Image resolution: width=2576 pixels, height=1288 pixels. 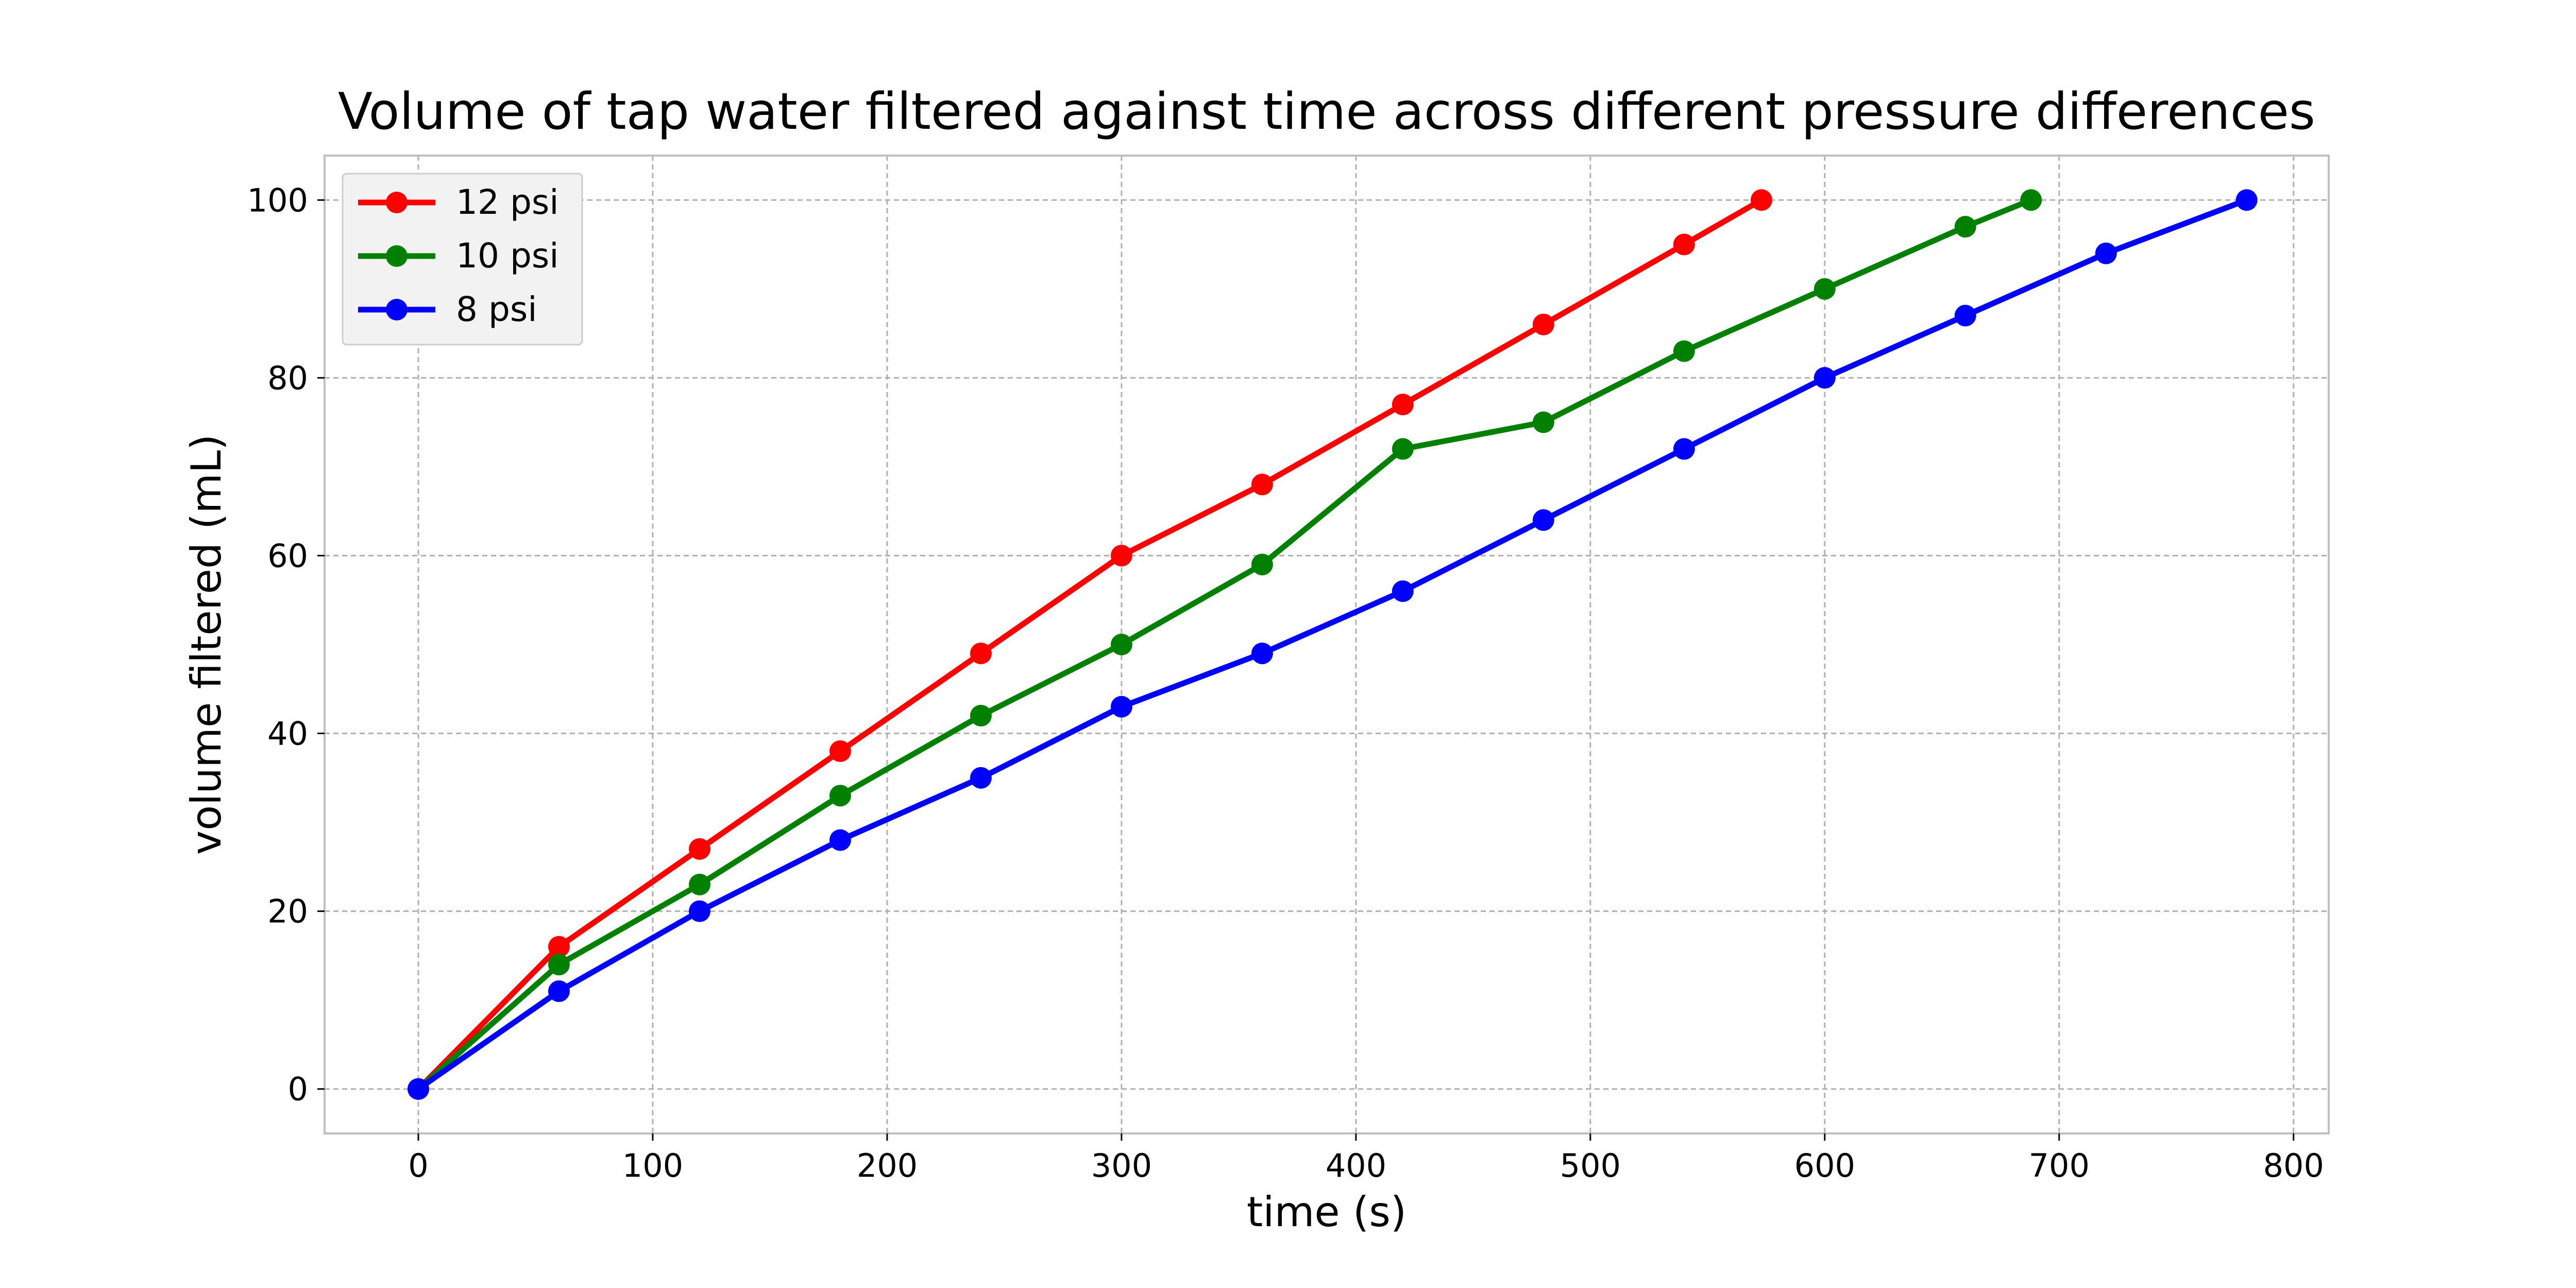 I want to click on legend: 12 psi 10 psi 8 psi, so click(x=462, y=259).